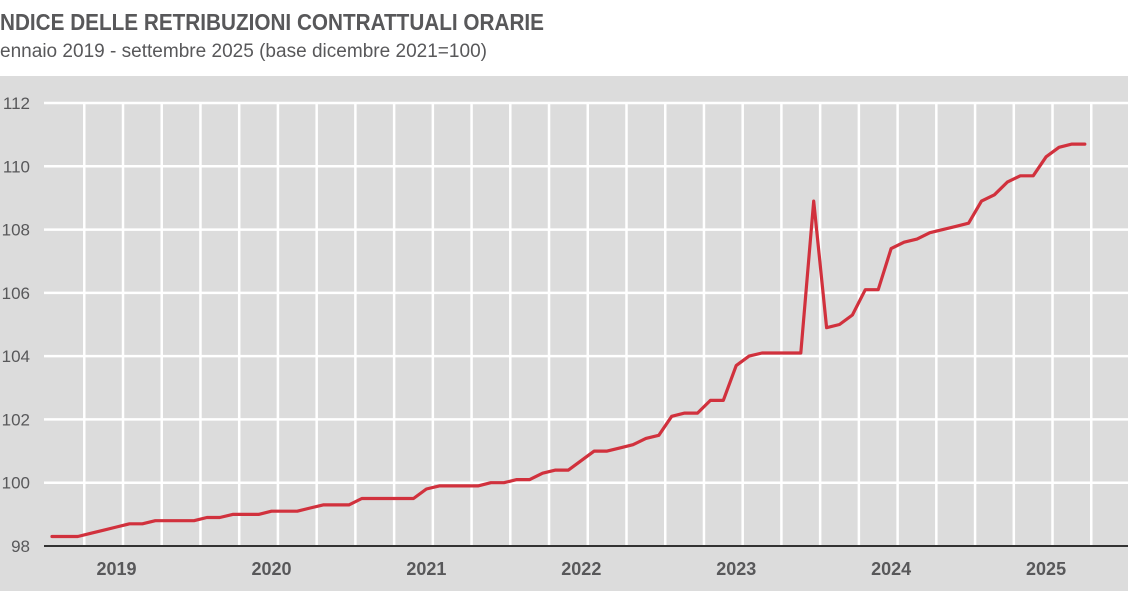 The height and width of the screenshot is (591, 1128). I want to click on y-tick-label: 108, so click(16, 230).